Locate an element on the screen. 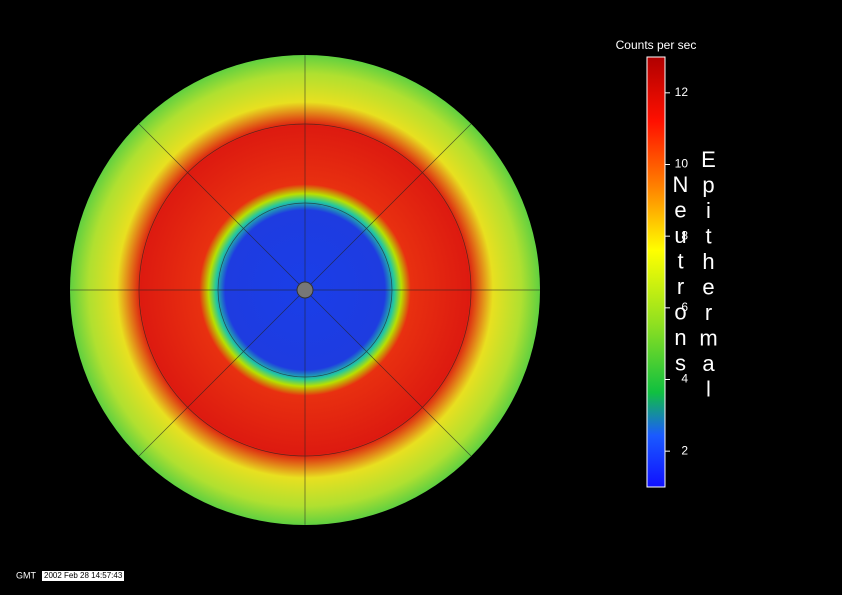  colorbar-label: Epithermal Neutrons is located at coordinates (694, 274).